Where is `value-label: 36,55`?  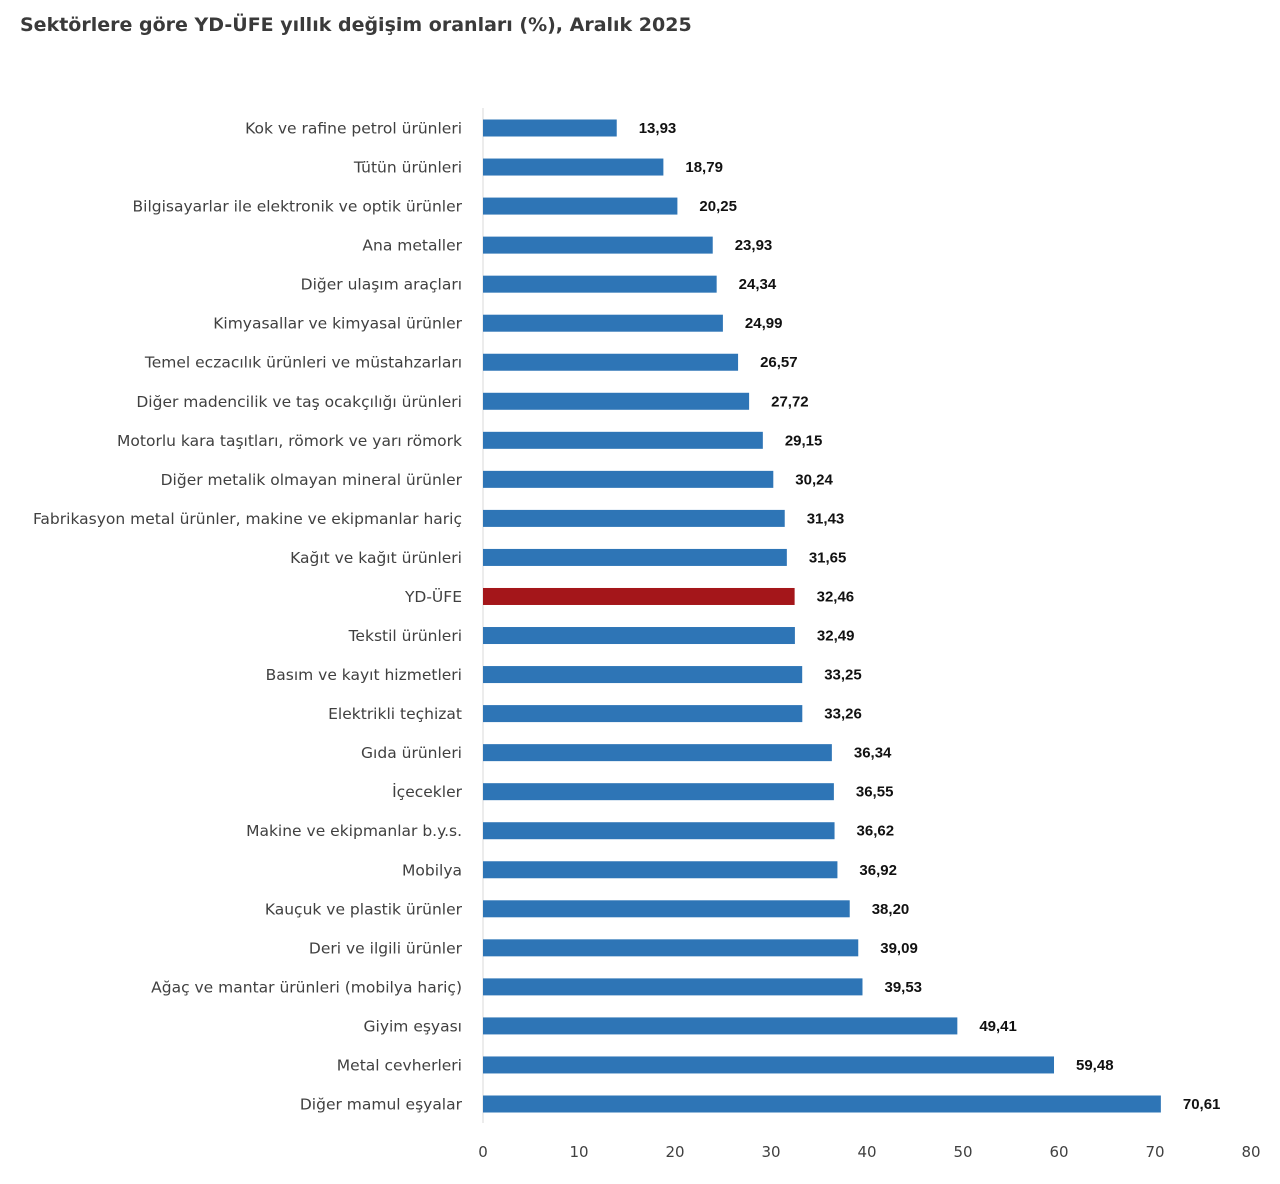
value-label: 36,55 is located at coordinates (875, 792).